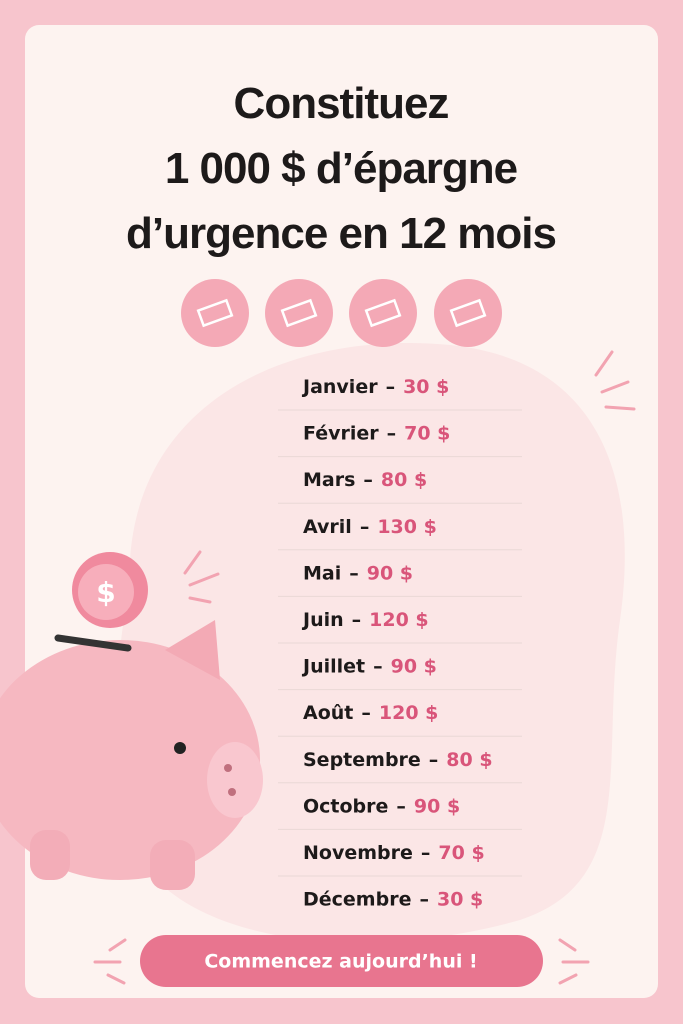  I want to click on list-row: Novembre –70 $, so click(394, 853).